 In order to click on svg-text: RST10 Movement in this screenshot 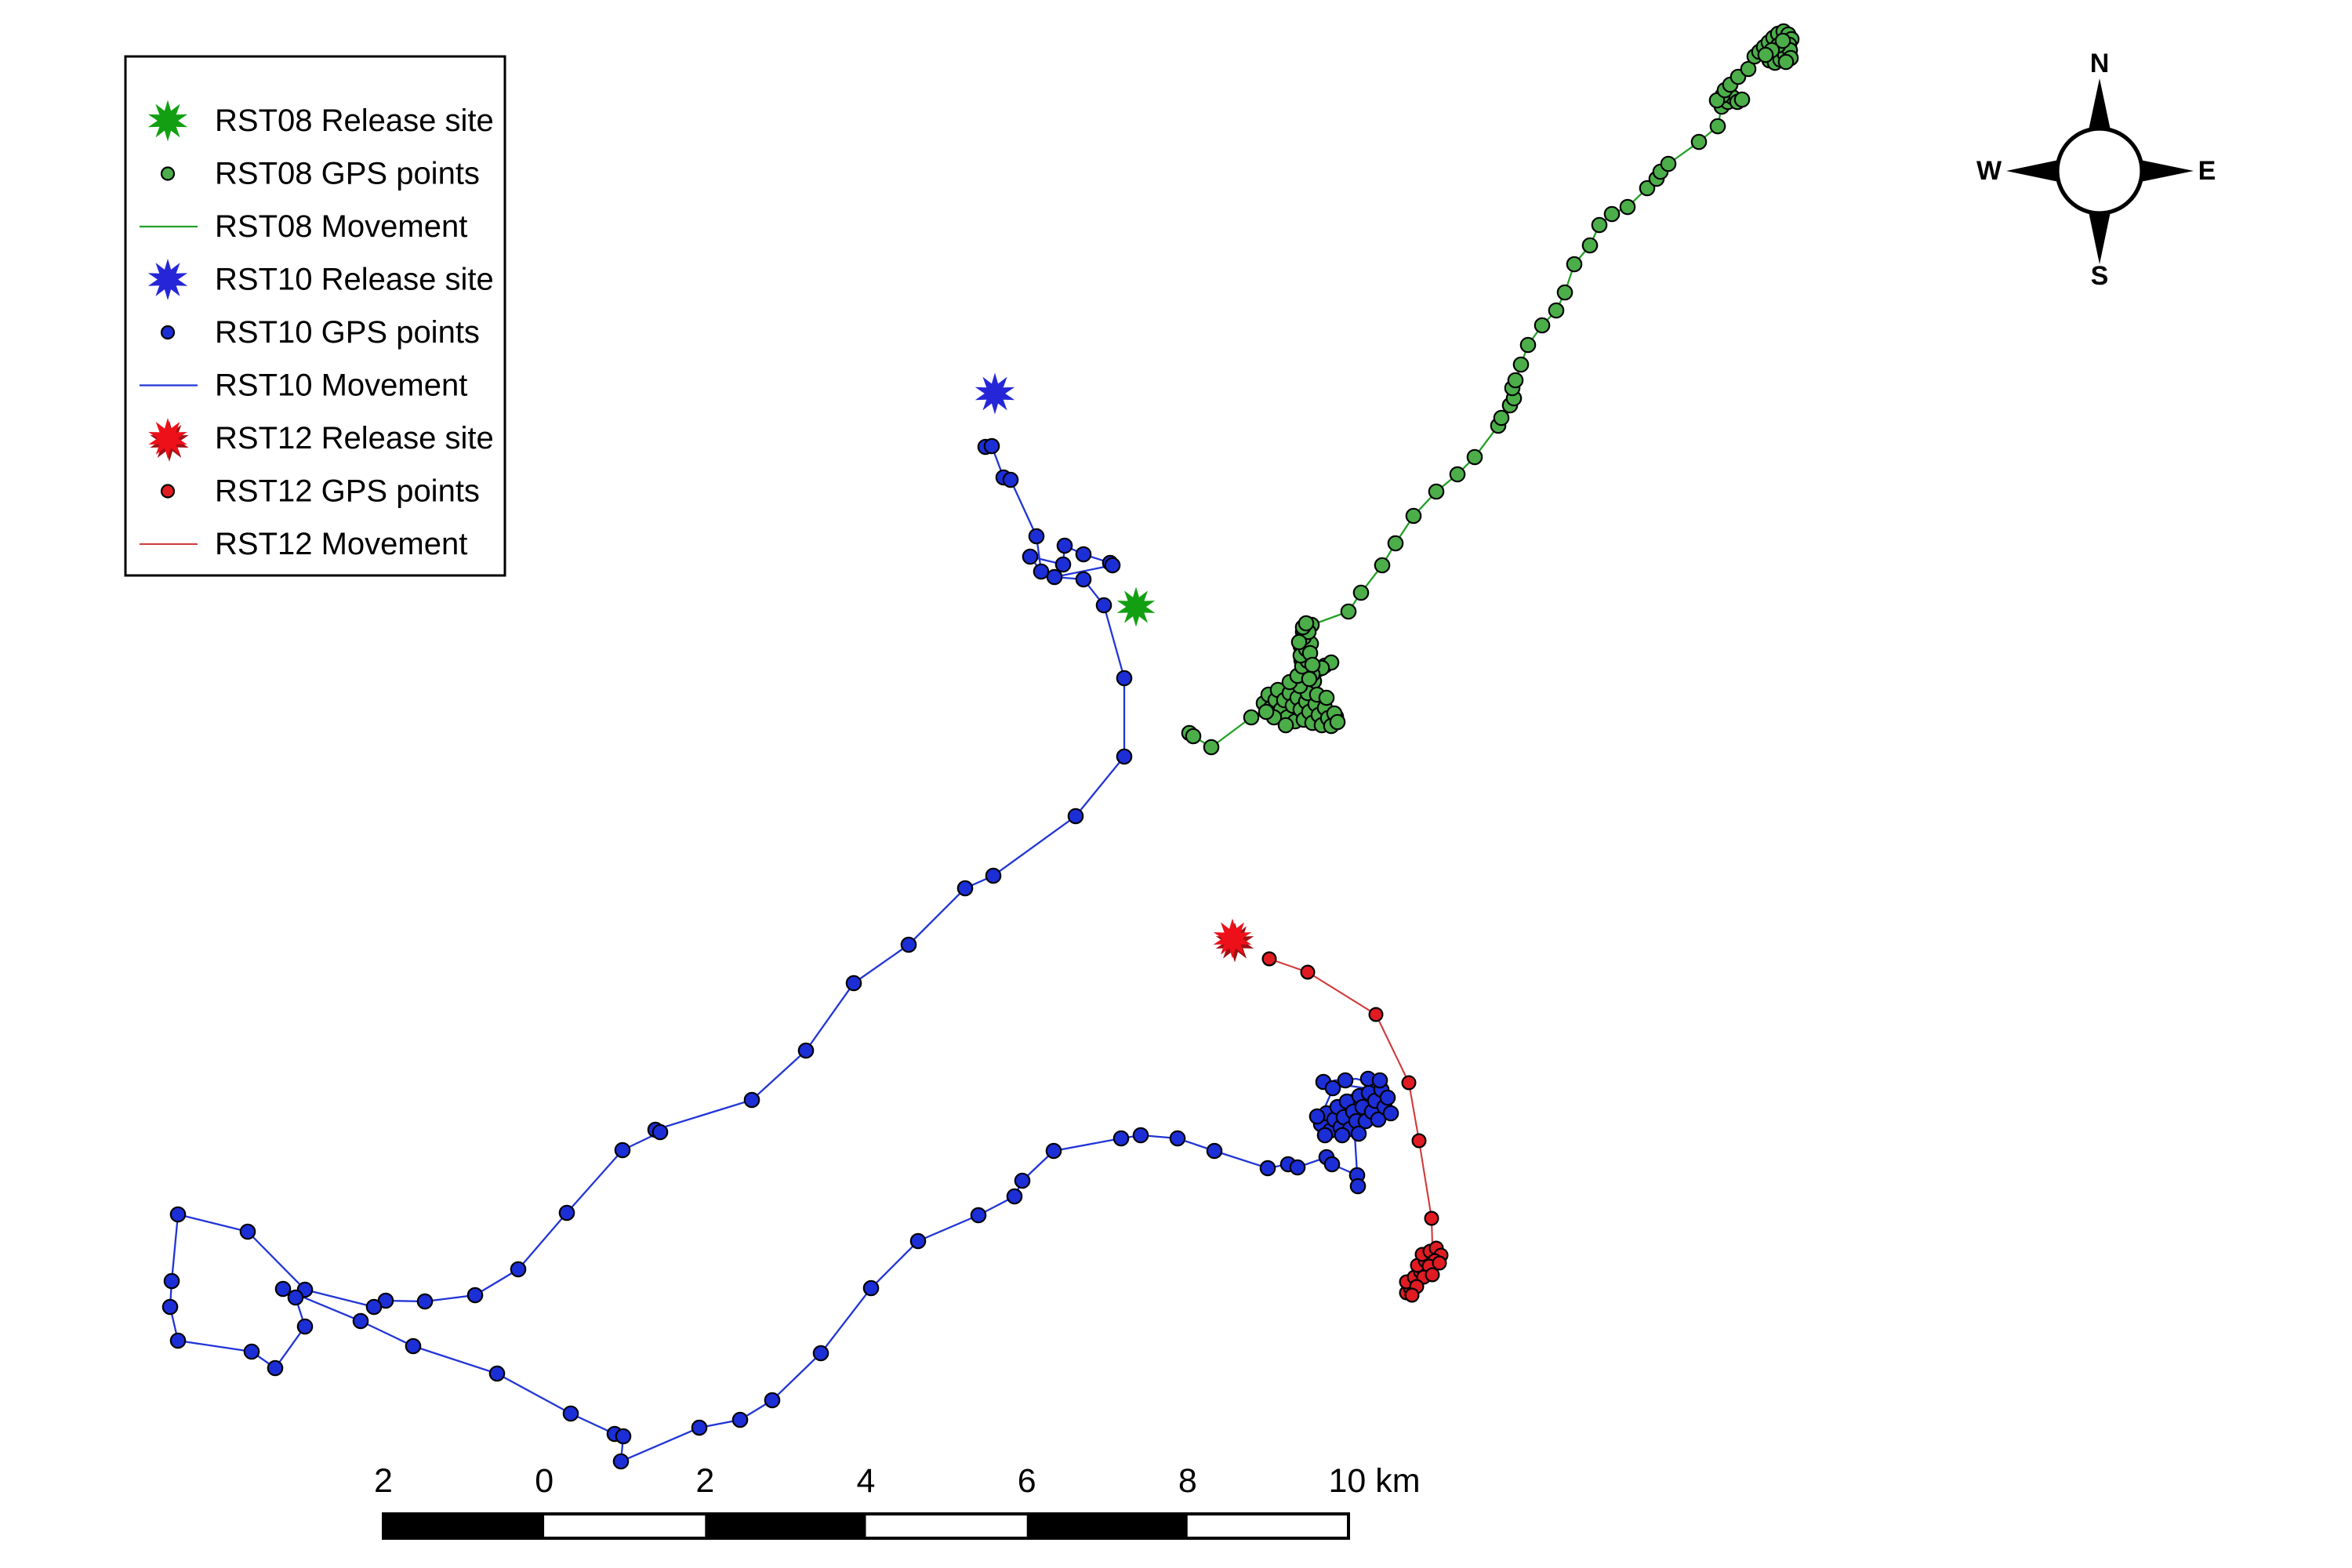, I will do `click(341, 385)`.